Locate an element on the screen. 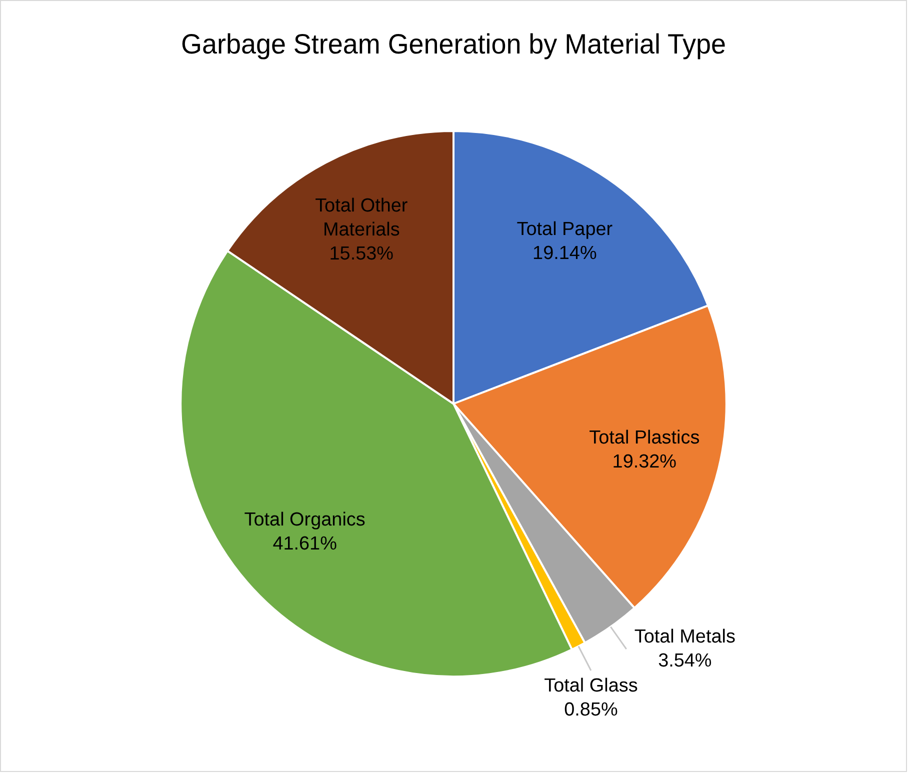 The image size is (909, 774). data-label: 15.53% is located at coordinates (361, 253).